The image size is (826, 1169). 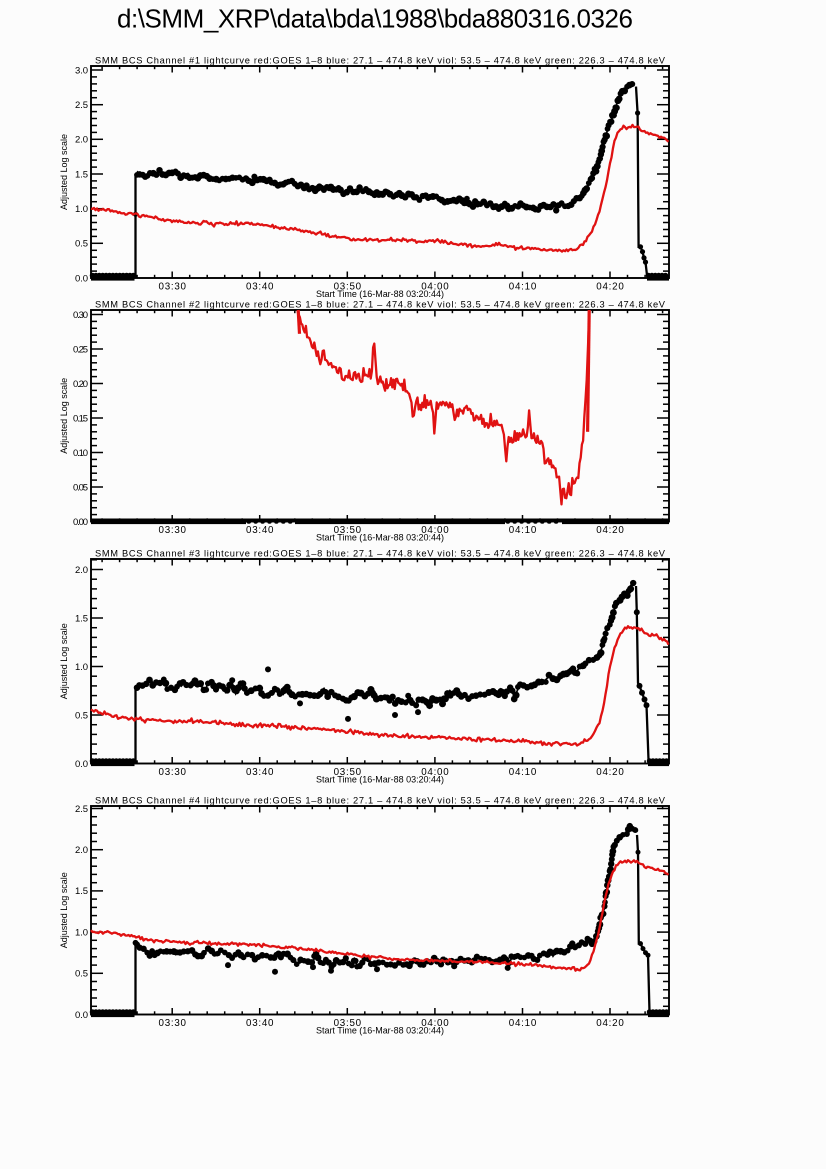 I want to click on svg-text: 0.00, so click(x=80, y=522).